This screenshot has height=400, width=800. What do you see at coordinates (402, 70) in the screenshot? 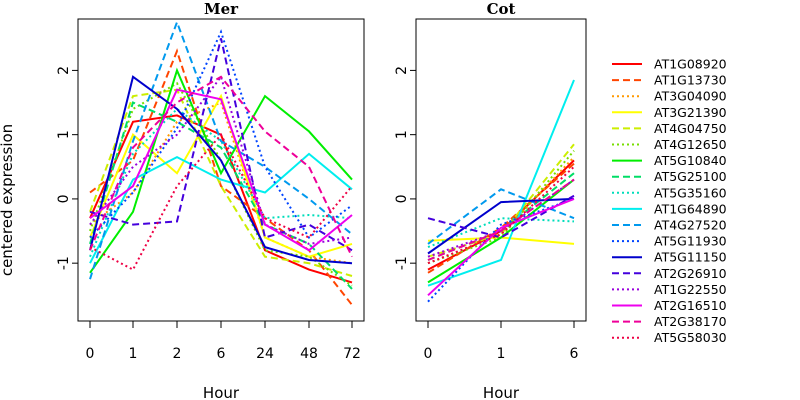
I see `cot-y-tick-label: 2` at bounding box center [402, 70].